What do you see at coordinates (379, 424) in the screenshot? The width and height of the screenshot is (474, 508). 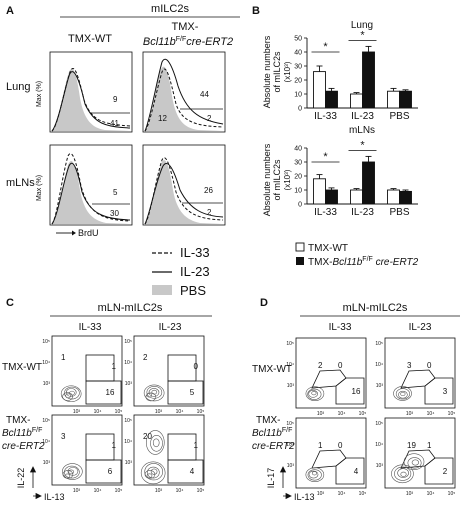 I see `flow-d-ko-il23-ytick: 10⁵` at bounding box center [379, 424].